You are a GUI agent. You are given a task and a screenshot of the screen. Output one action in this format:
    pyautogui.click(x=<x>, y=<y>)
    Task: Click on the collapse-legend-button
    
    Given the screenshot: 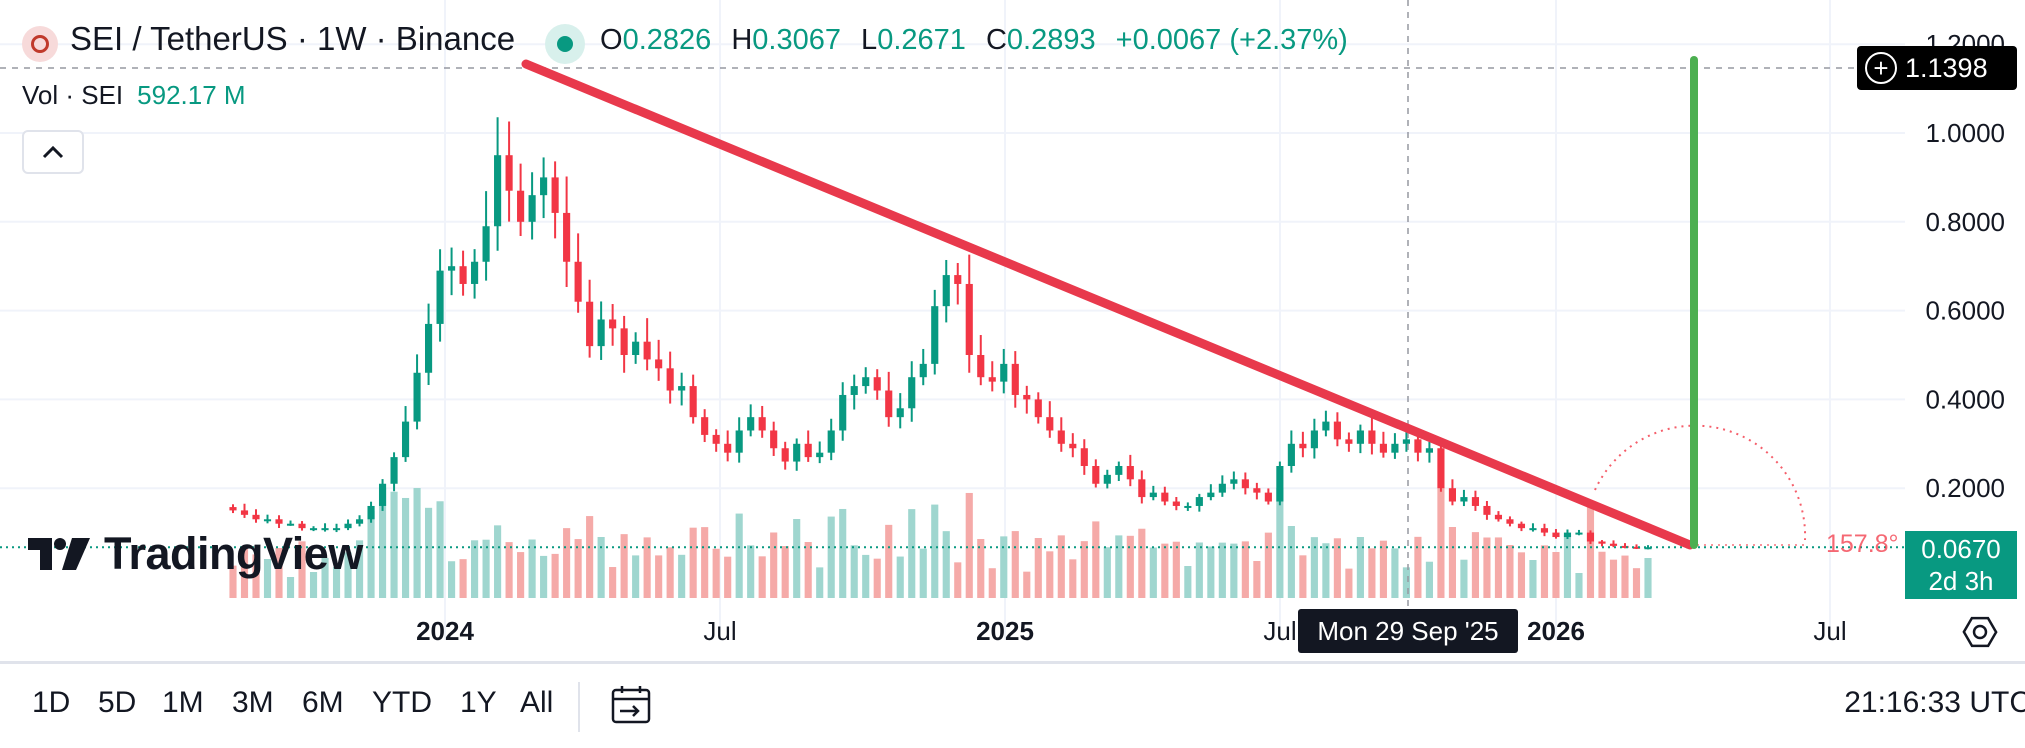 What is the action you would take?
    pyautogui.click(x=53, y=152)
    